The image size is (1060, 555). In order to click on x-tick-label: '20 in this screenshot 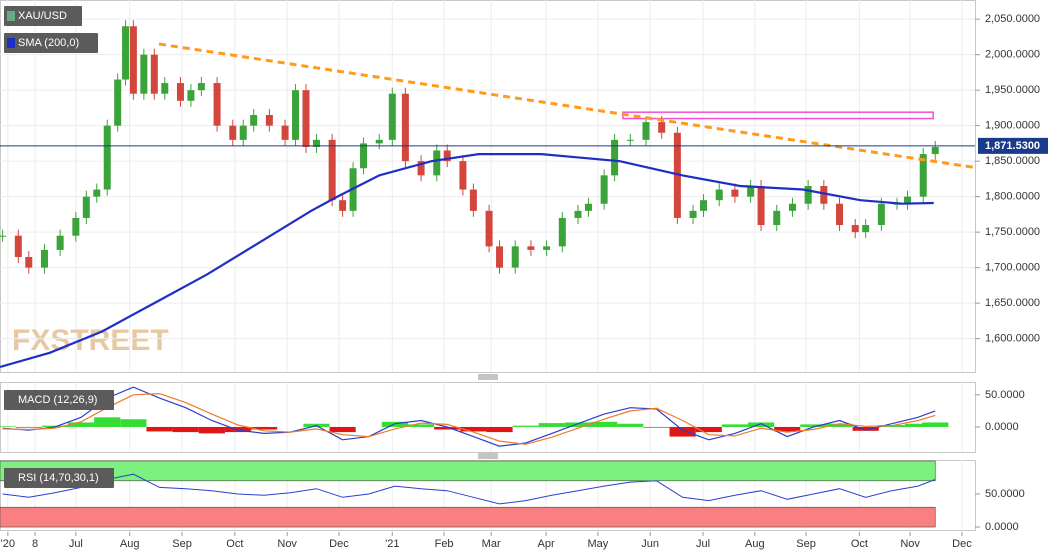, I will do `click(8, 544)`.